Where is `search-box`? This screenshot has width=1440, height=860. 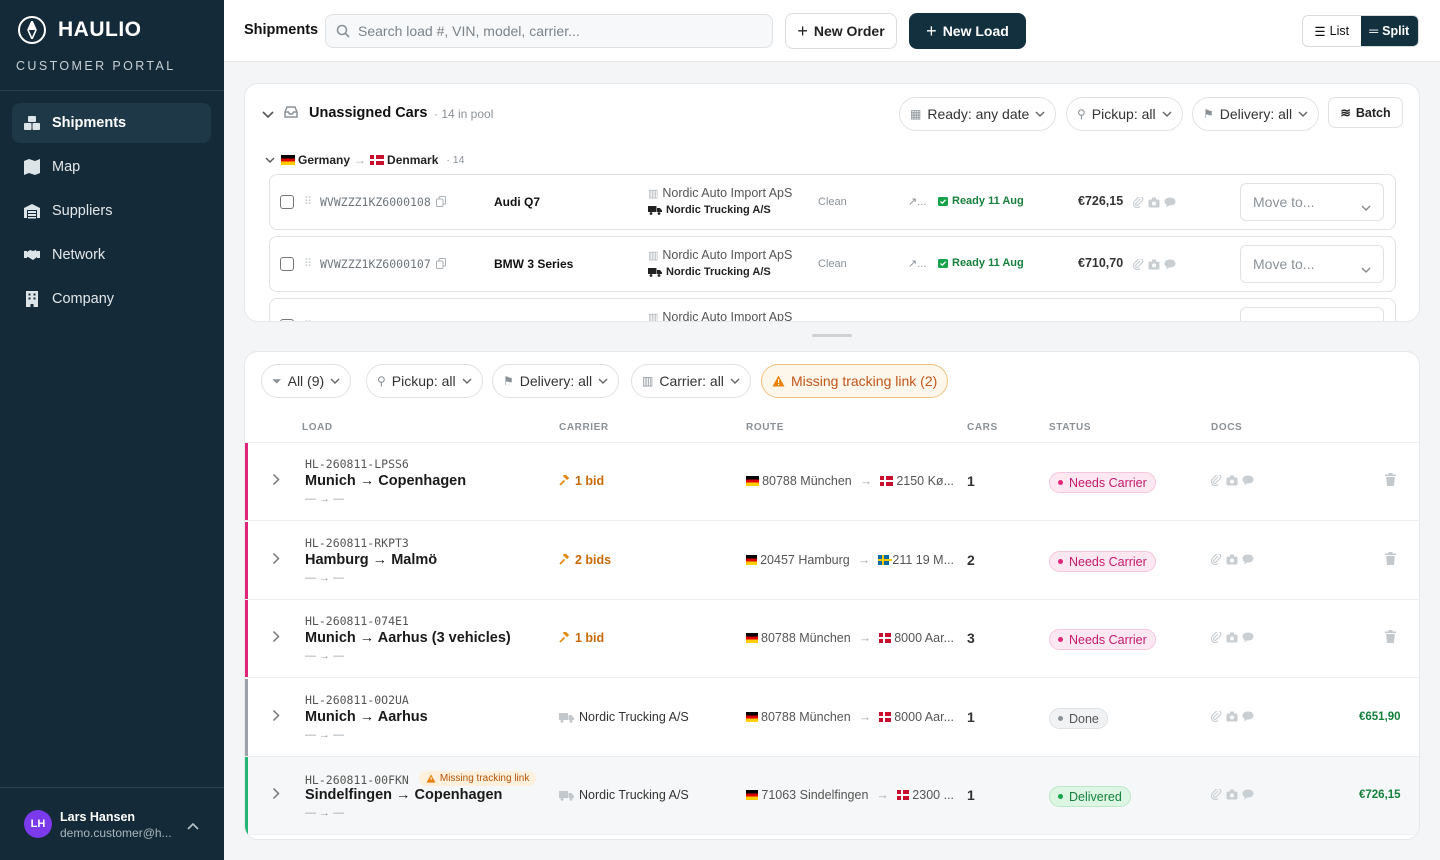
search-box is located at coordinates (549, 31).